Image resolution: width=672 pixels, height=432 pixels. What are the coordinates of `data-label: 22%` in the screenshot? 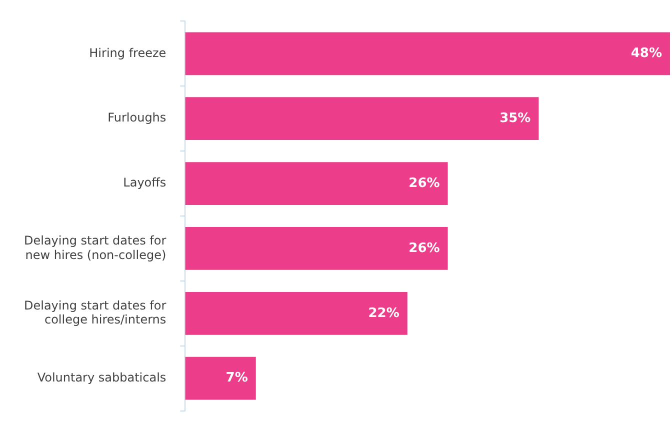 It's located at (384, 313).